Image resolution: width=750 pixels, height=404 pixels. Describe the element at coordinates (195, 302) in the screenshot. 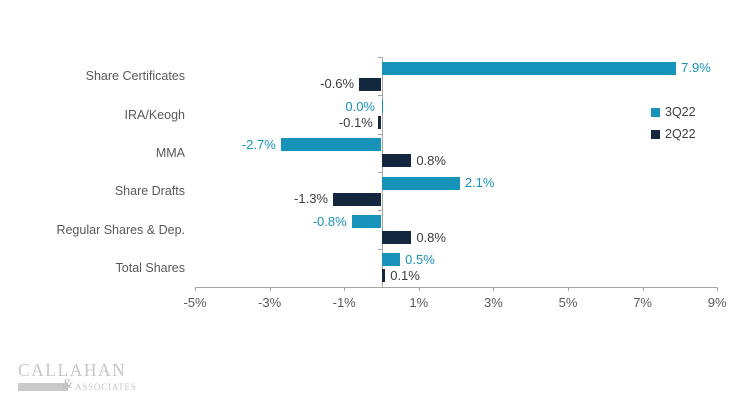

I see `x-axis-tick-label: -5%` at that location.